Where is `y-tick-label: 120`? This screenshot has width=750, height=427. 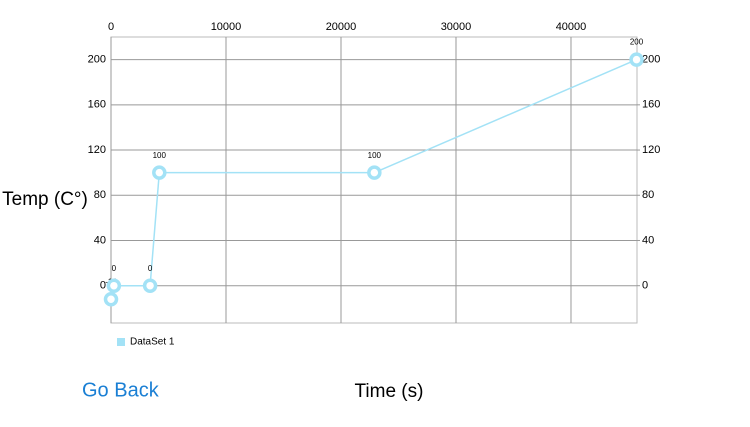 y-tick-label: 120 is located at coordinates (97, 150).